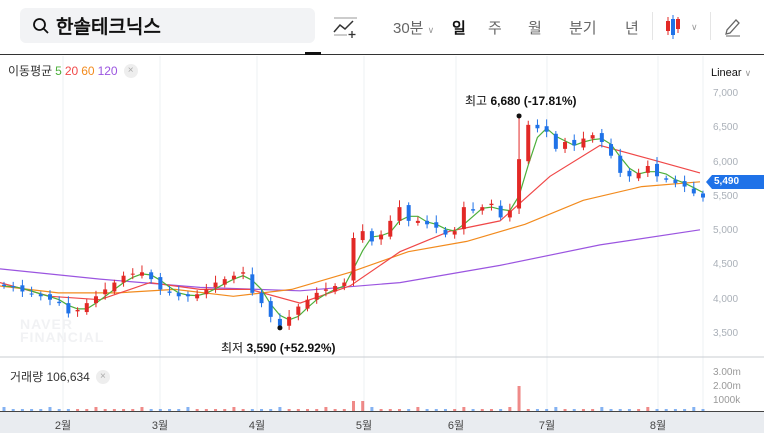  Describe the element at coordinates (71, 70) in the screenshot. I see `ma20-label: 20` at that location.